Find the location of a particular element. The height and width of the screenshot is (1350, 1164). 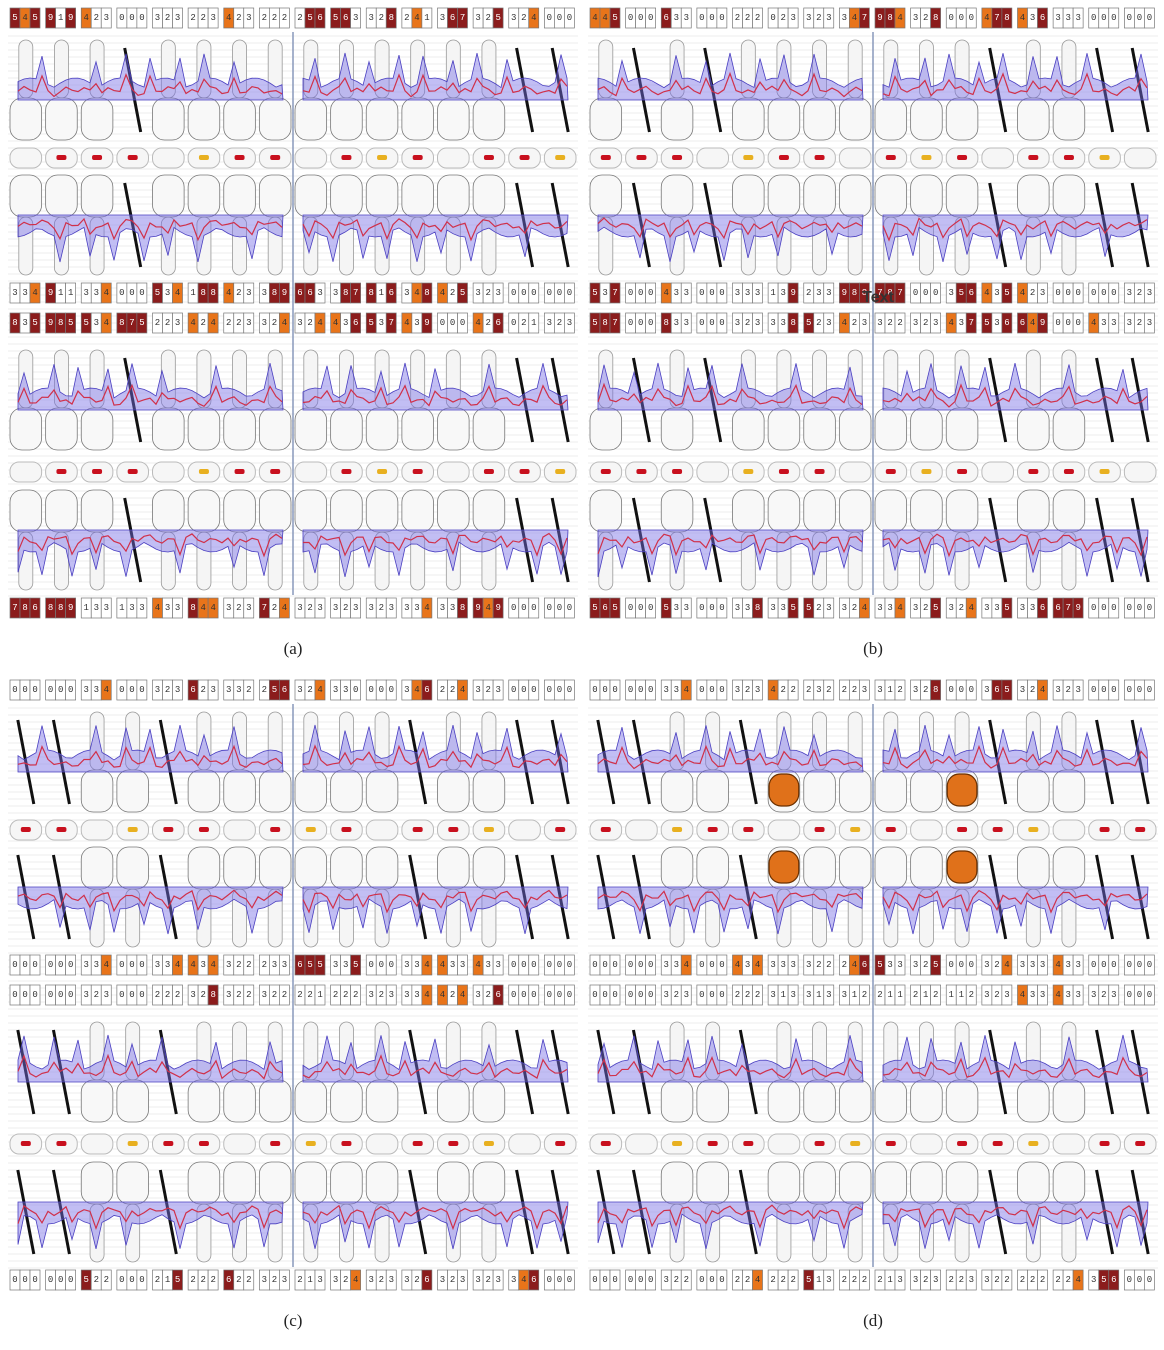

probing-depth: 423 is located at coordinates (241, 293).